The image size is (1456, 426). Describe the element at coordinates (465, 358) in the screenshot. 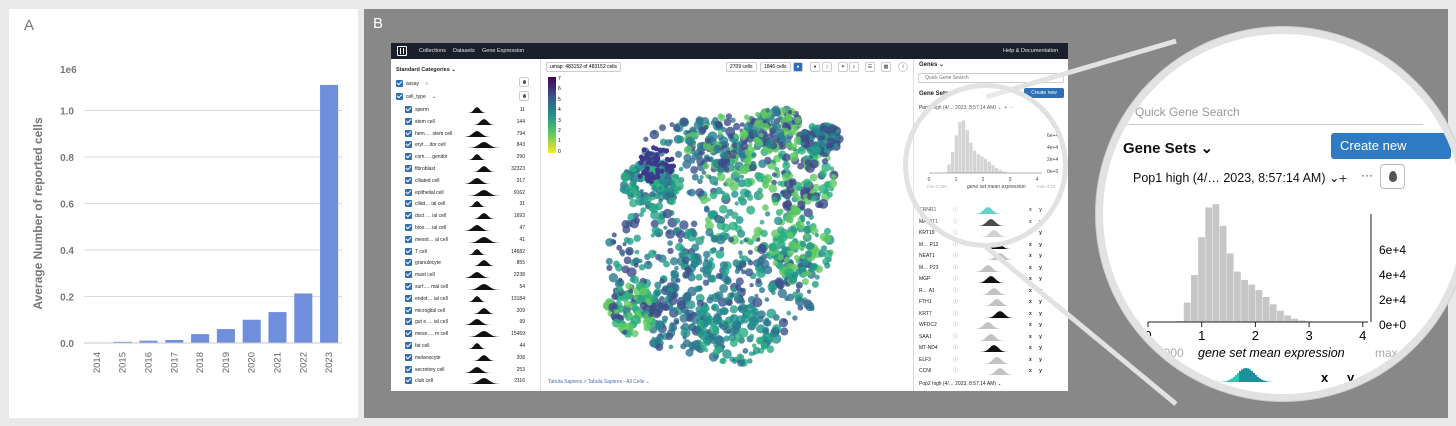

I see `cell-type-row: melanocyte 208` at that location.